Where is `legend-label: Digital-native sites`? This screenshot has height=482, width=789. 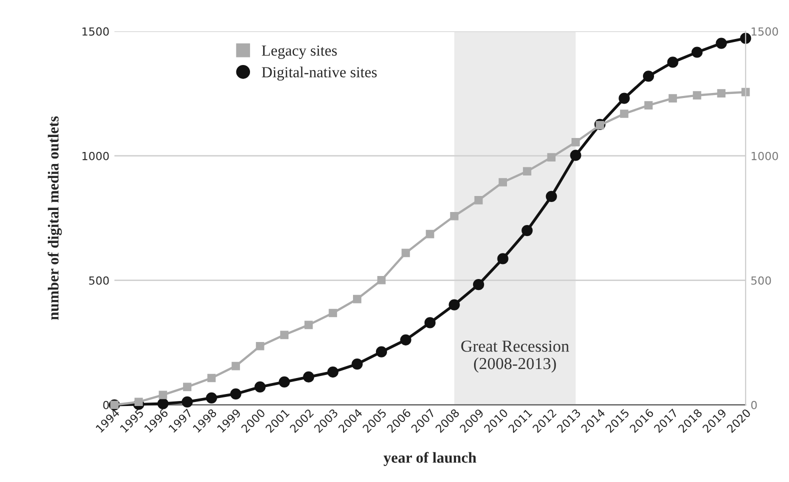
legend-label: Digital-native sites is located at coordinates (319, 73).